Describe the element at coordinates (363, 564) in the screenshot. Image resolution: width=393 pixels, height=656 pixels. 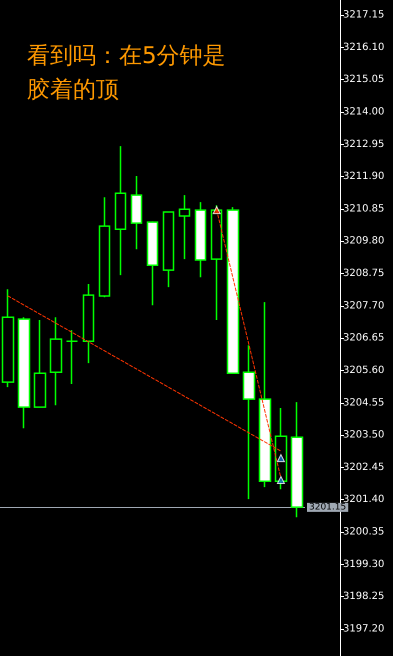
I see `y-tick-label: 3199.30` at that location.